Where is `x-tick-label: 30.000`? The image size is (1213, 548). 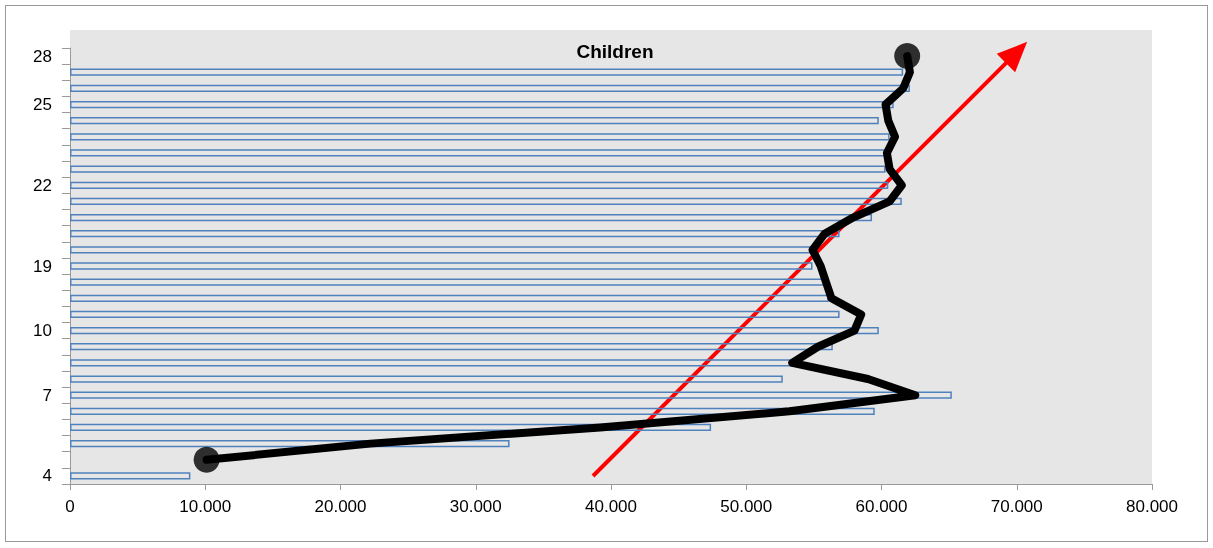 x-tick-label: 30.000 is located at coordinates (475, 506).